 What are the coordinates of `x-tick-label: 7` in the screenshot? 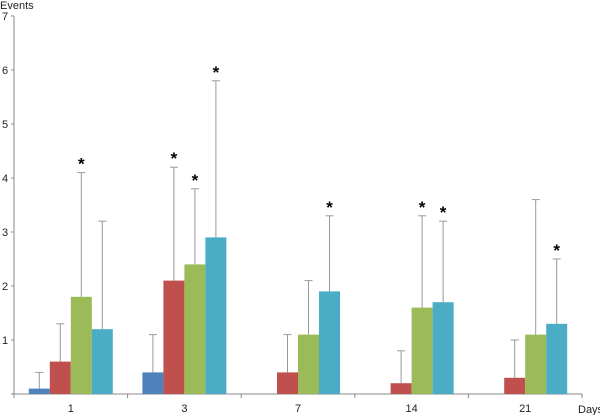 It's located at (298, 409).